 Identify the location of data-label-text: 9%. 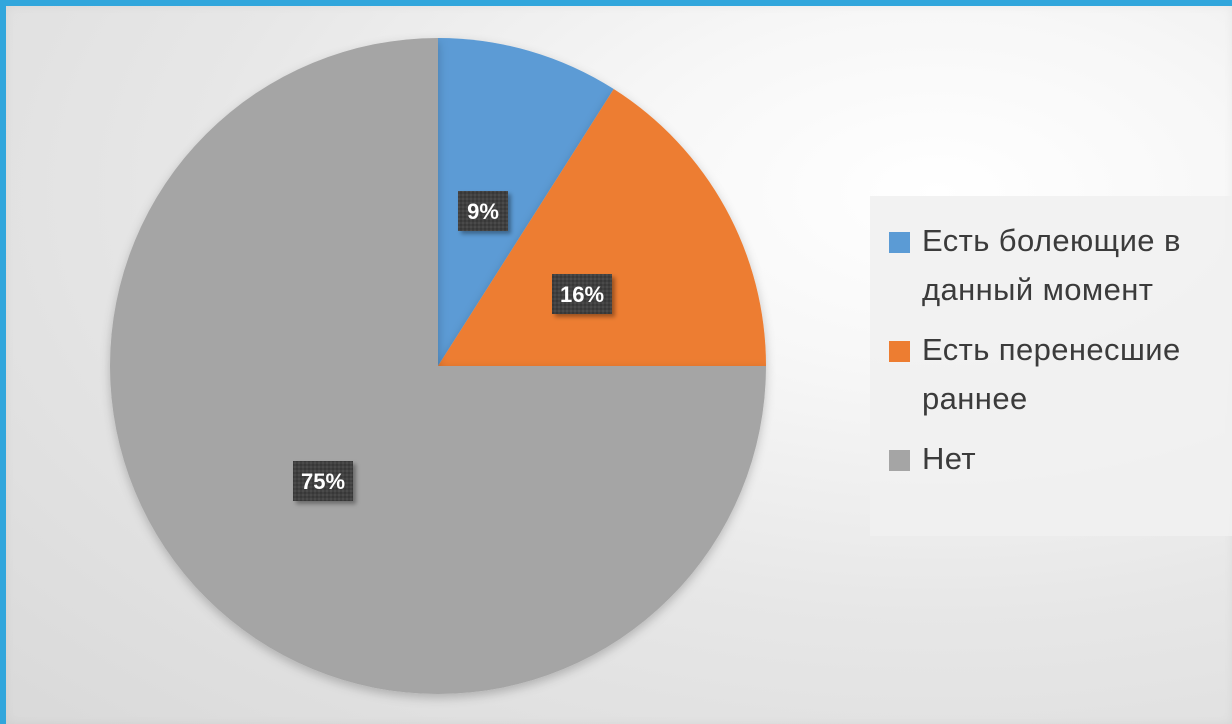
(483, 211).